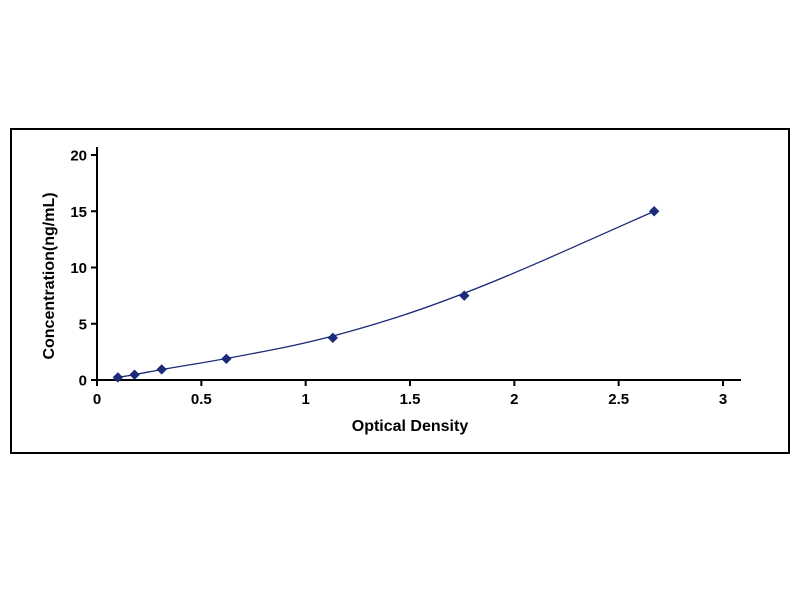 This screenshot has width=800, height=600. Describe the element at coordinates (83, 324) in the screenshot. I see `y-tick-label: 5` at that location.